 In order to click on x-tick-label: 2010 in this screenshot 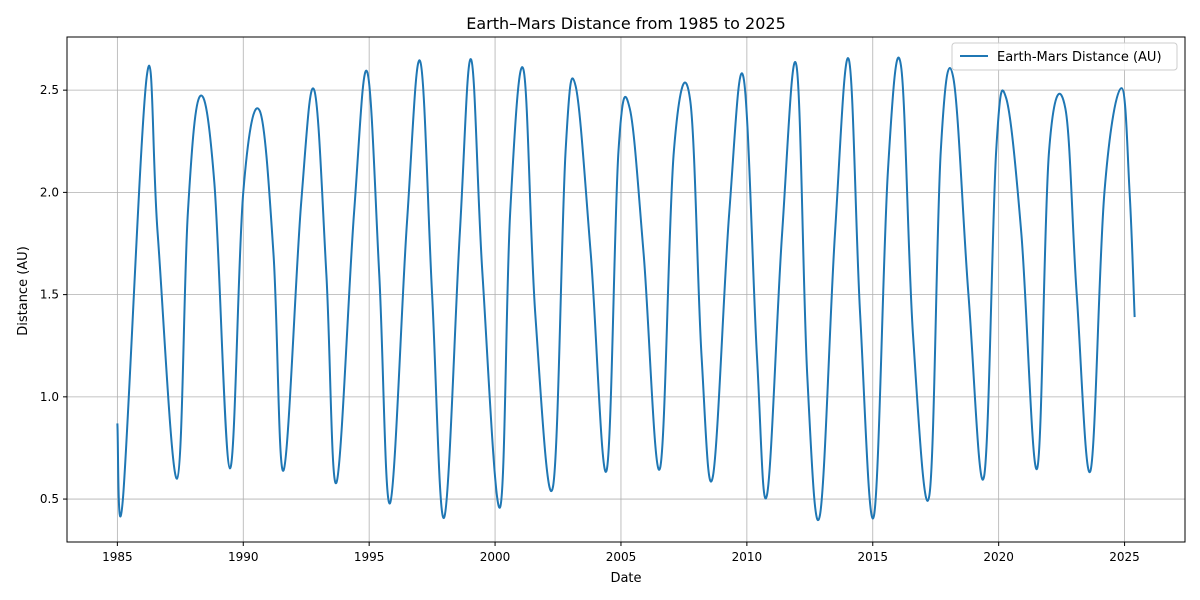, I will do `click(747, 557)`.